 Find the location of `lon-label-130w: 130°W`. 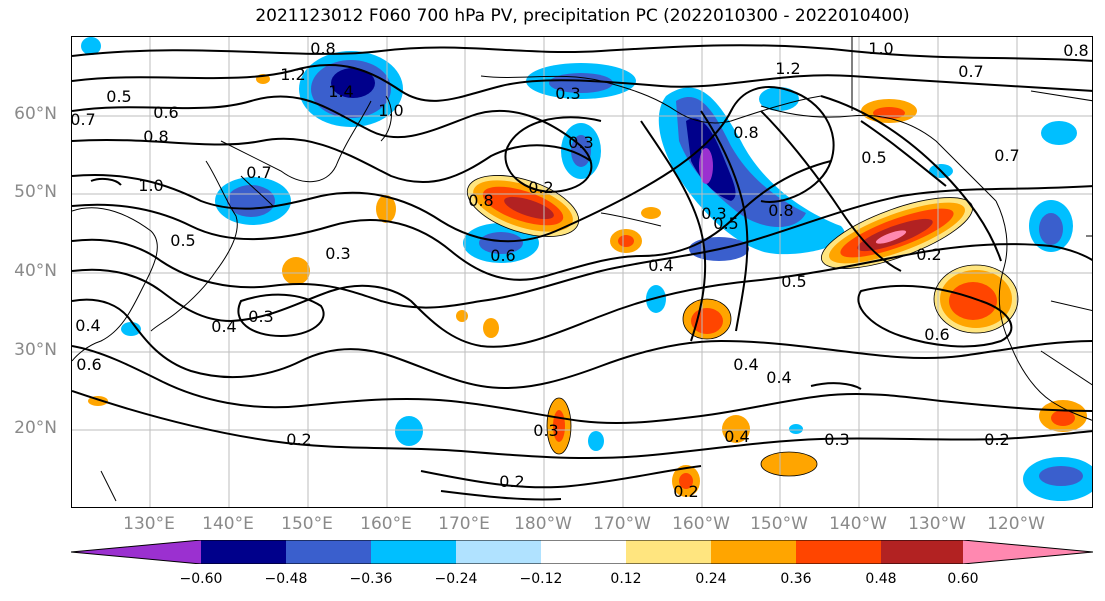

lon-label-130w: 130°W is located at coordinates (937, 524).